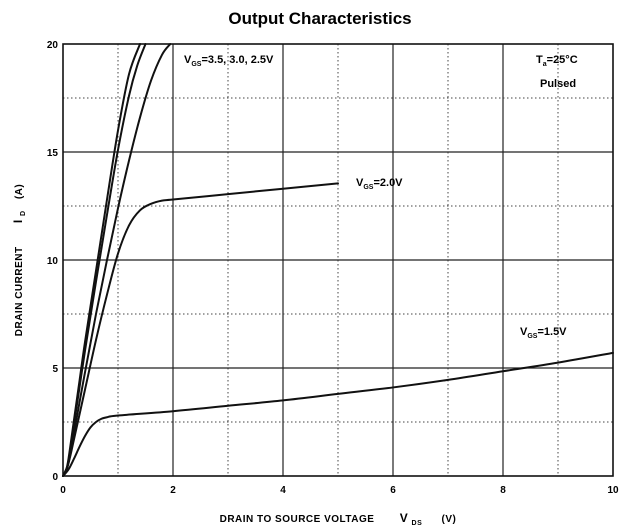 Image resolution: width=625 pixels, height=532 pixels. Describe the element at coordinates (539, 60) in the screenshot. I see `temperature-symbol: T` at that location.